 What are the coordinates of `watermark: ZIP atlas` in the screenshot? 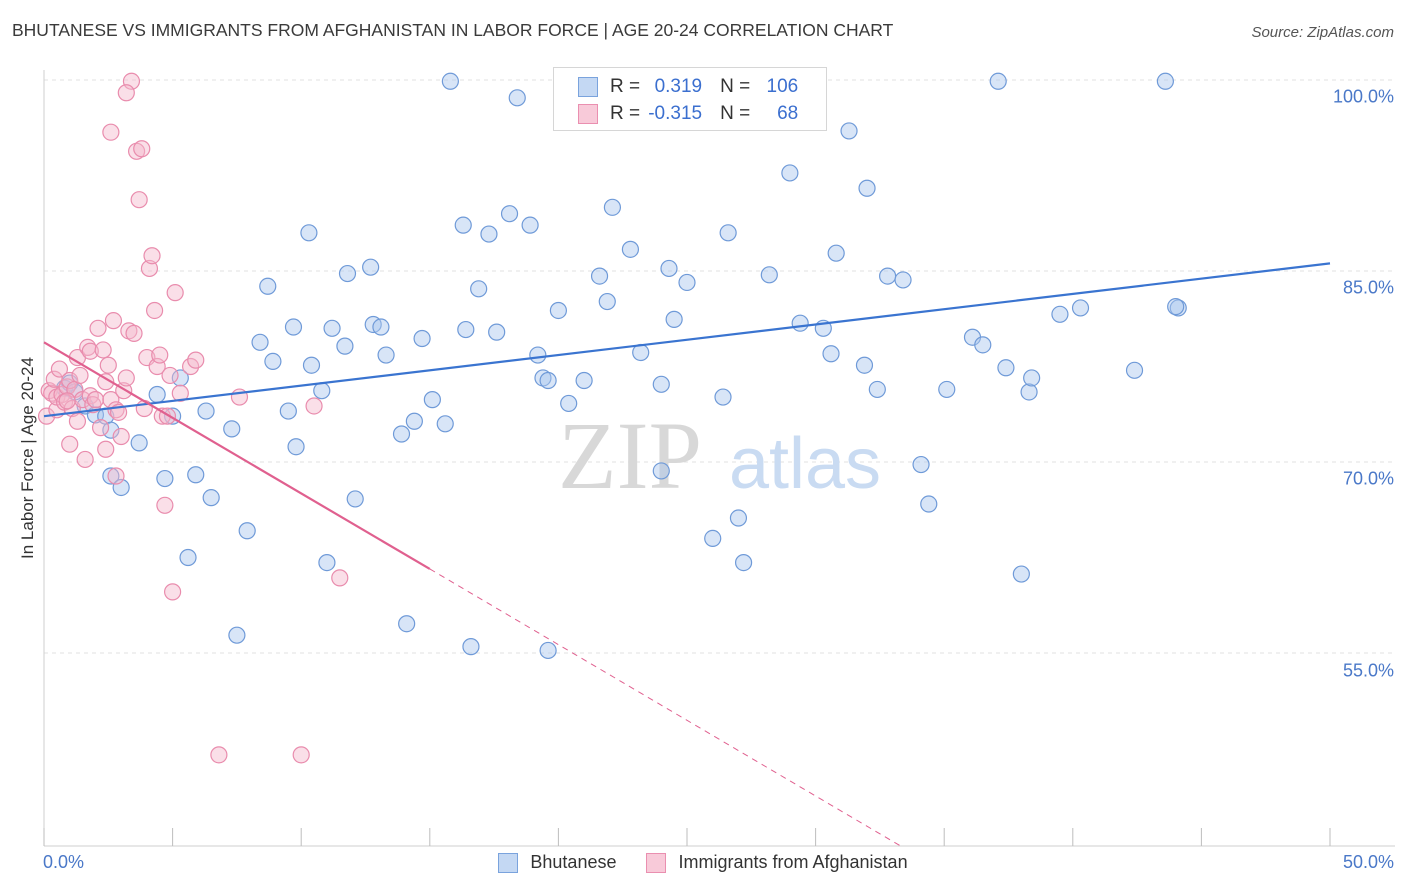 It's located at (719, 455).